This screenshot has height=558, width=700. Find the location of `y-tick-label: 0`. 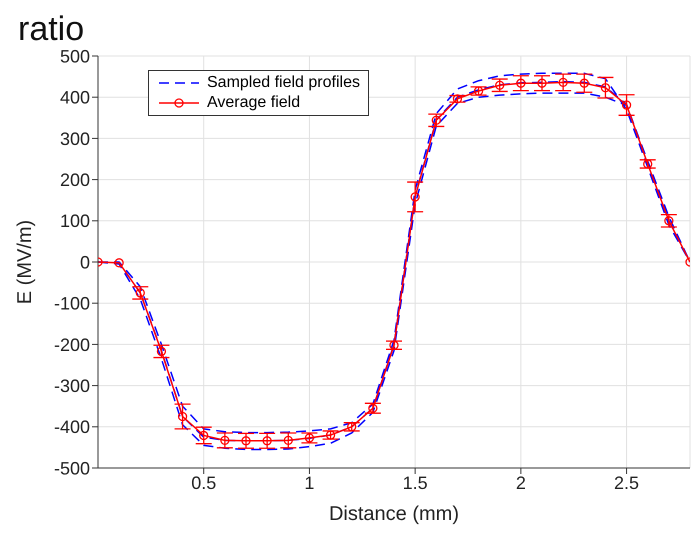

y-tick-label: 0 is located at coordinates (85, 262).